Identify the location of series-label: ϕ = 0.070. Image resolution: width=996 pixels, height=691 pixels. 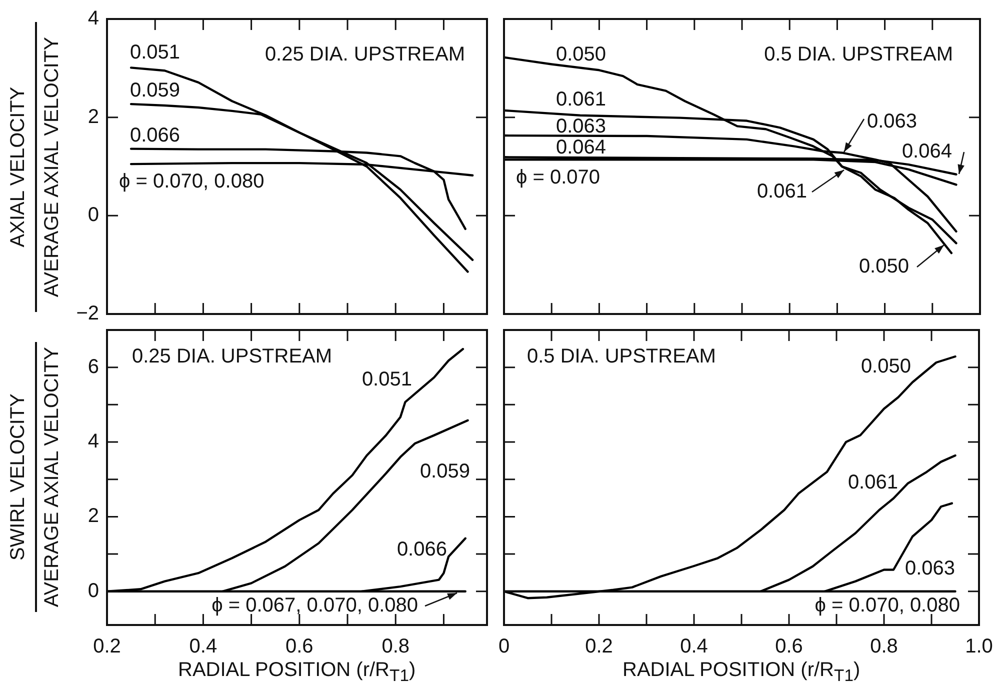
(558, 177).